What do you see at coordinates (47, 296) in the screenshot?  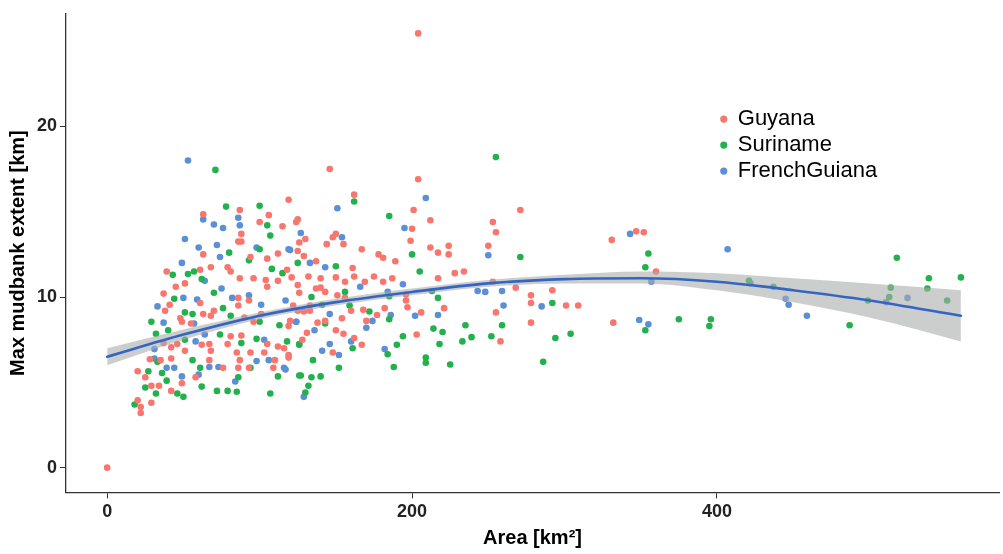 I see `y-tick-label: 10` at bounding box center [47, 296].